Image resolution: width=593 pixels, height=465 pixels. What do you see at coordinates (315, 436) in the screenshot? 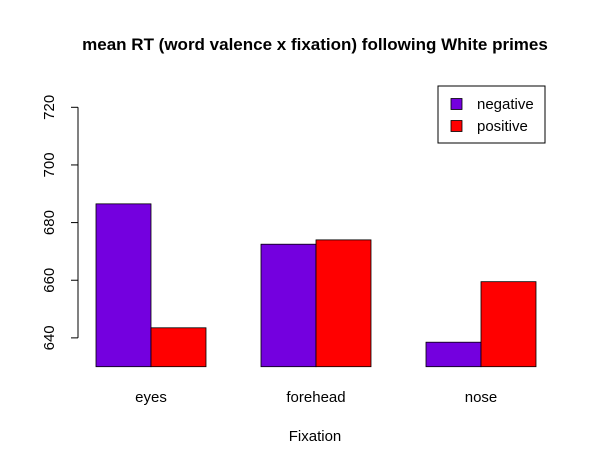
I see `x-axis-label: Fixation` at bounding box center [315, 436].